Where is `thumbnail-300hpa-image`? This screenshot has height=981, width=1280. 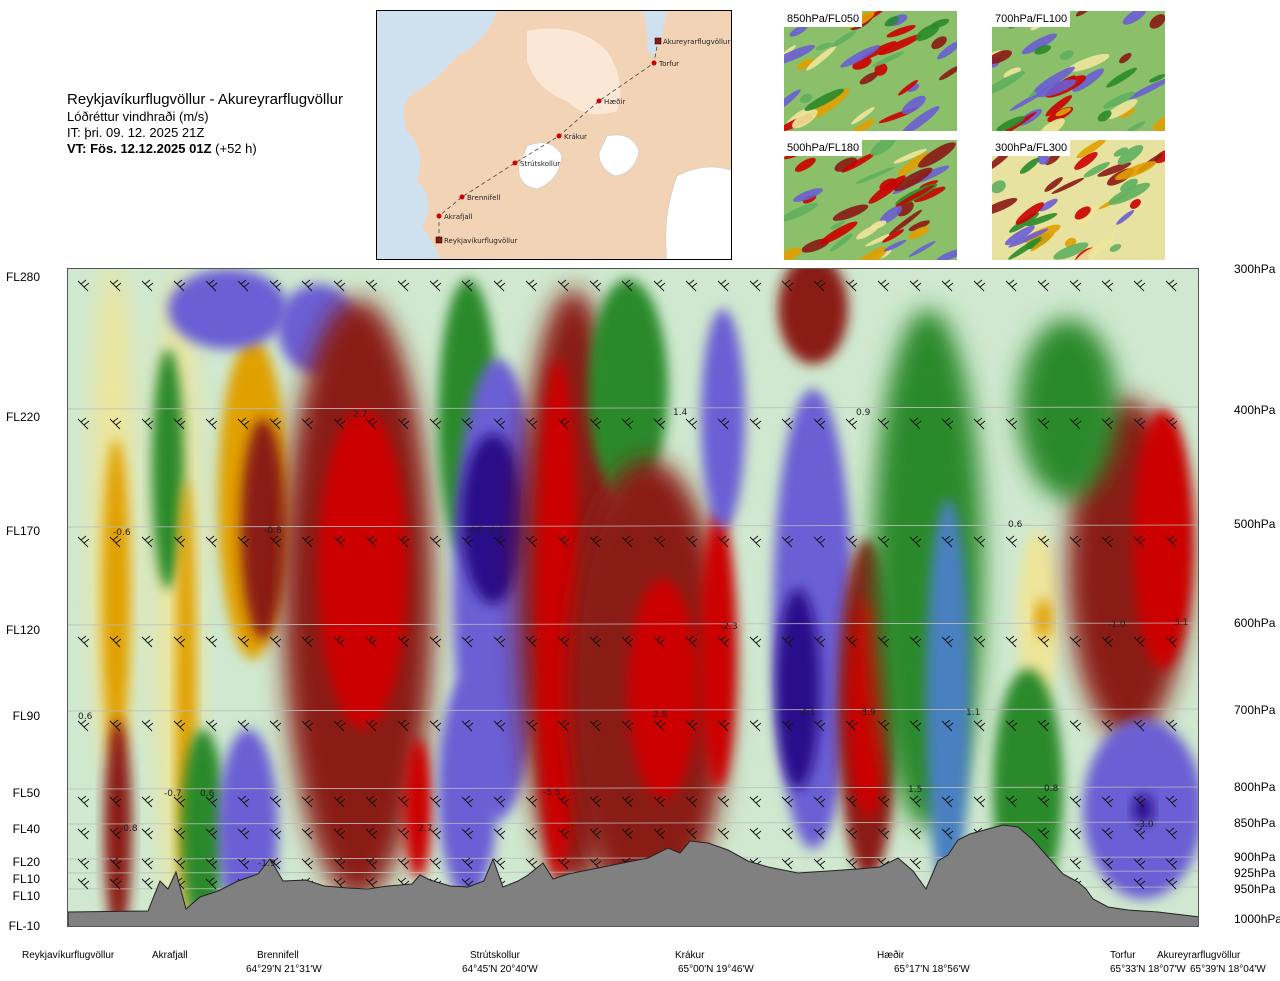
thumbnail-300hpa-image is located at coordinates (1078, 200).